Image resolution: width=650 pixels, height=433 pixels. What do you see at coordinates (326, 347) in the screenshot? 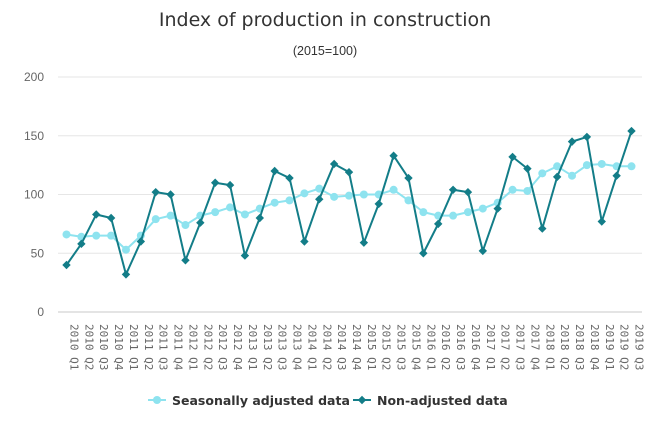
I see `x-tick-label: 2014 Q2` at bounding box center [326, 347].